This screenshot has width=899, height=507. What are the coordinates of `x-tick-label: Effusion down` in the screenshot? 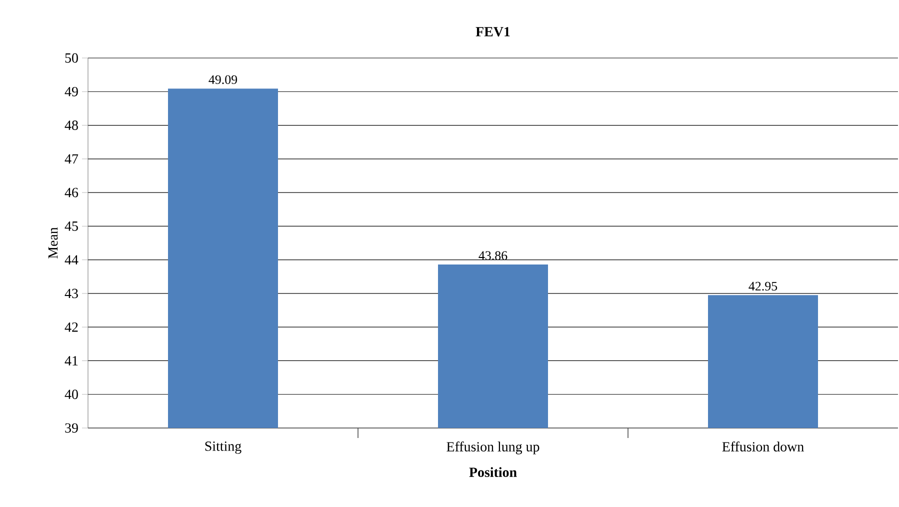 It's located at (763, 447).